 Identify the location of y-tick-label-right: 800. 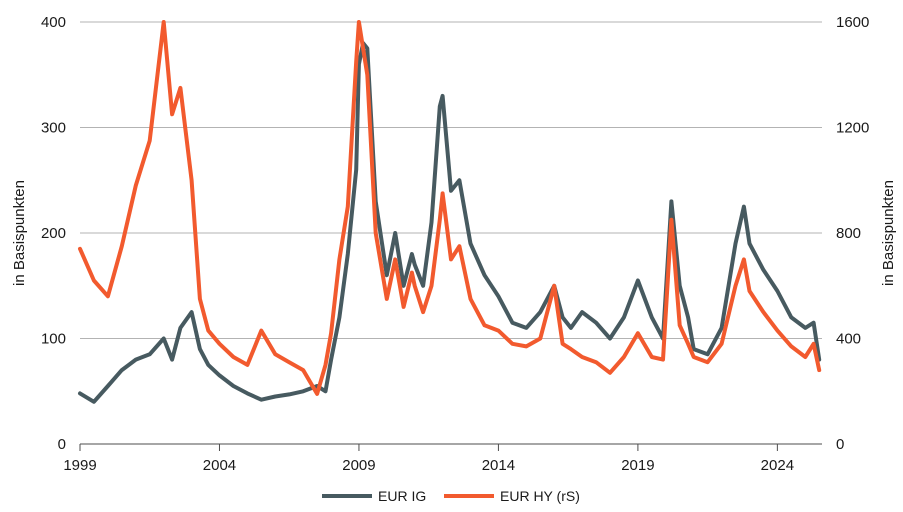
(848, 233).